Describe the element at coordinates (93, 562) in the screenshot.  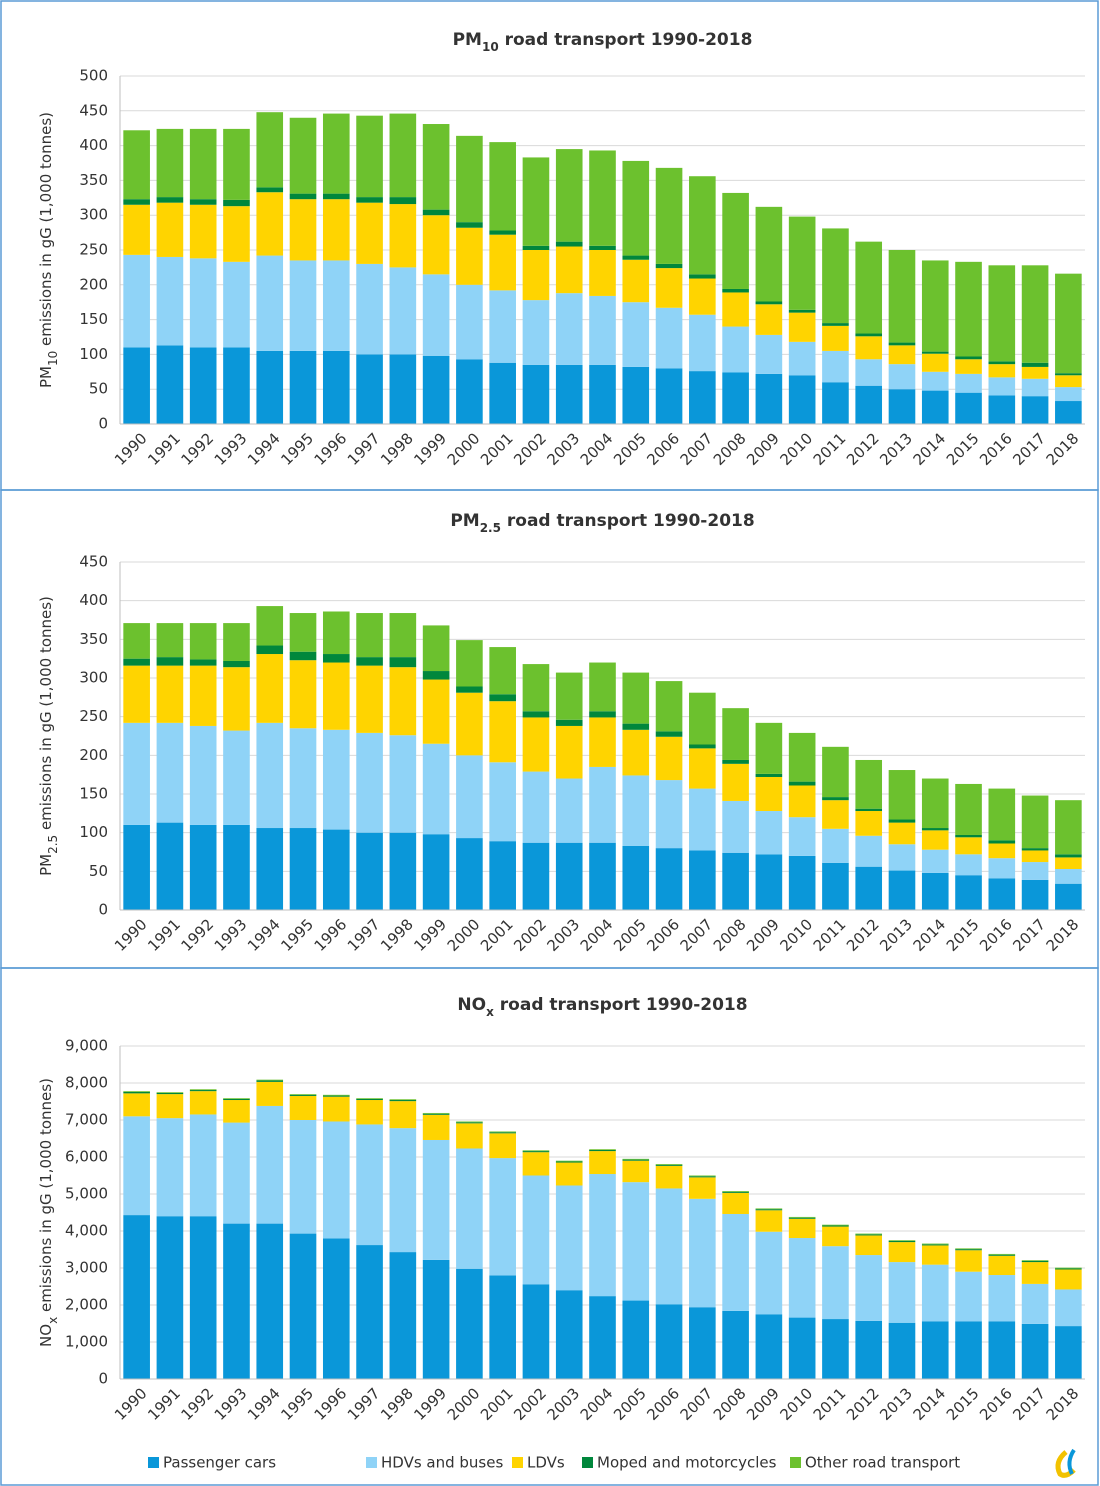
I see `y-tick-label: 450` at that location.